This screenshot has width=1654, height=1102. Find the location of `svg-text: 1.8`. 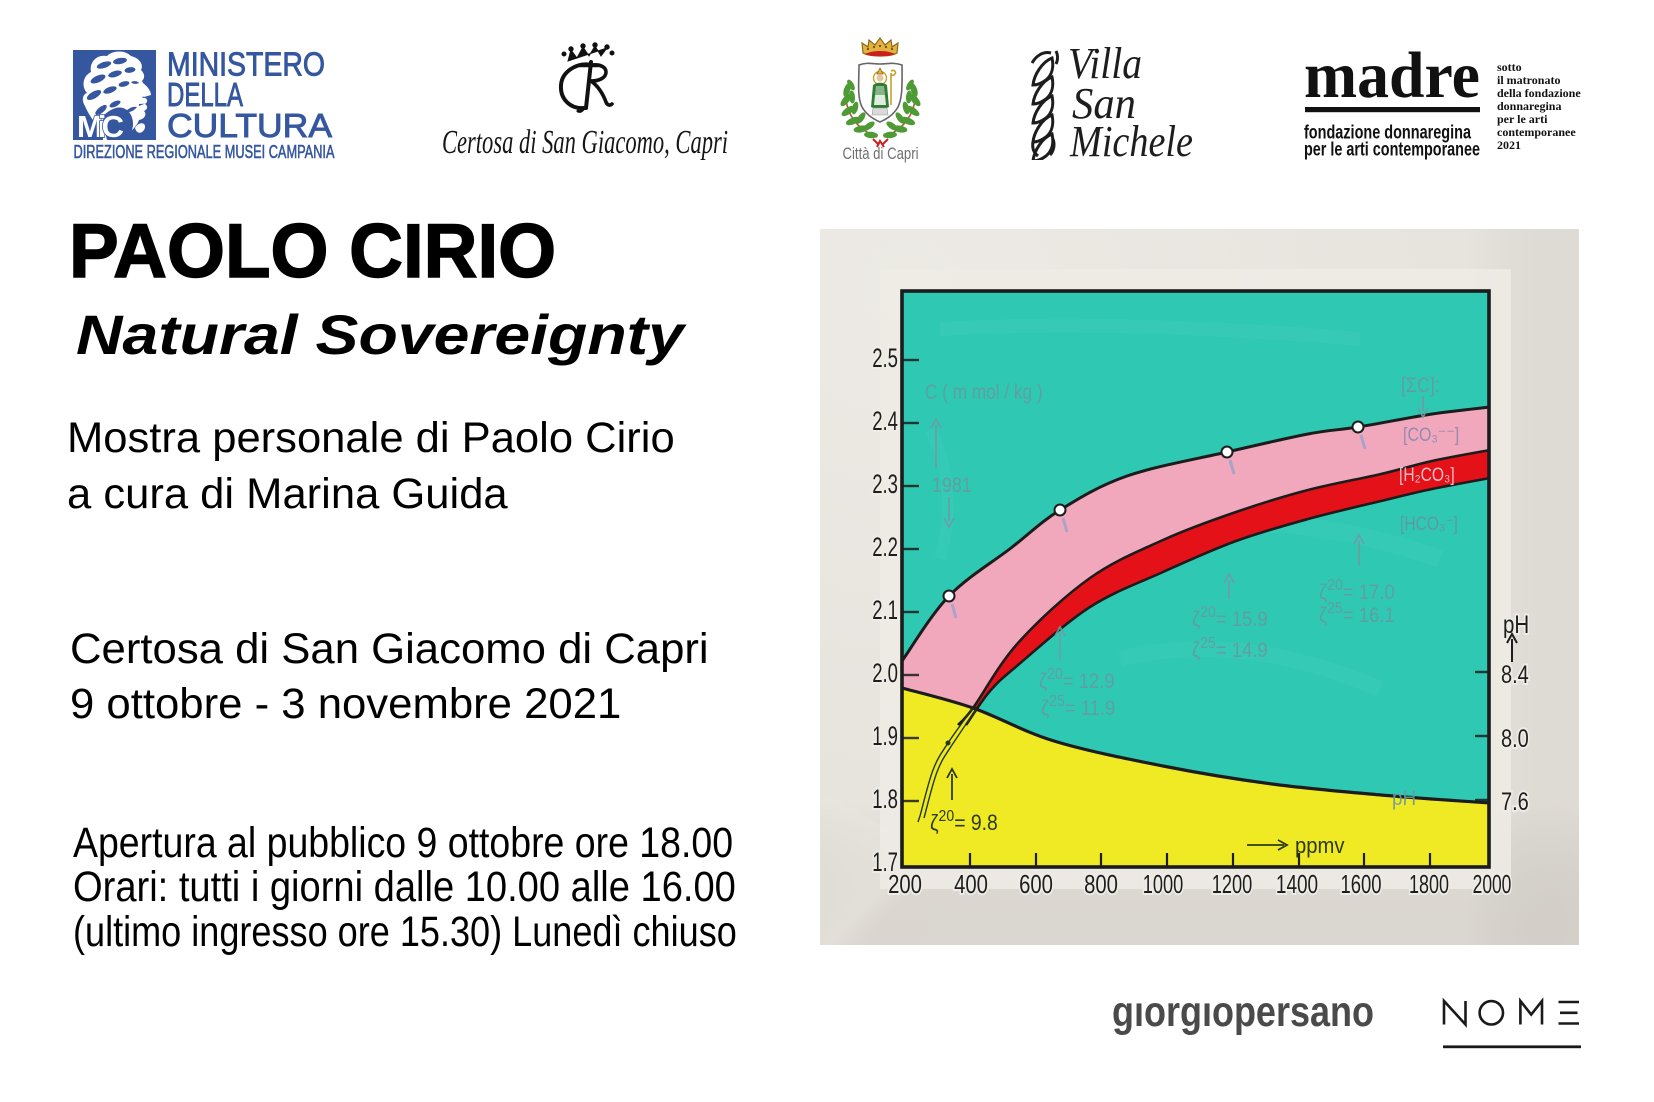

svg-text: 1.8 is located at coordinates (885, 799).